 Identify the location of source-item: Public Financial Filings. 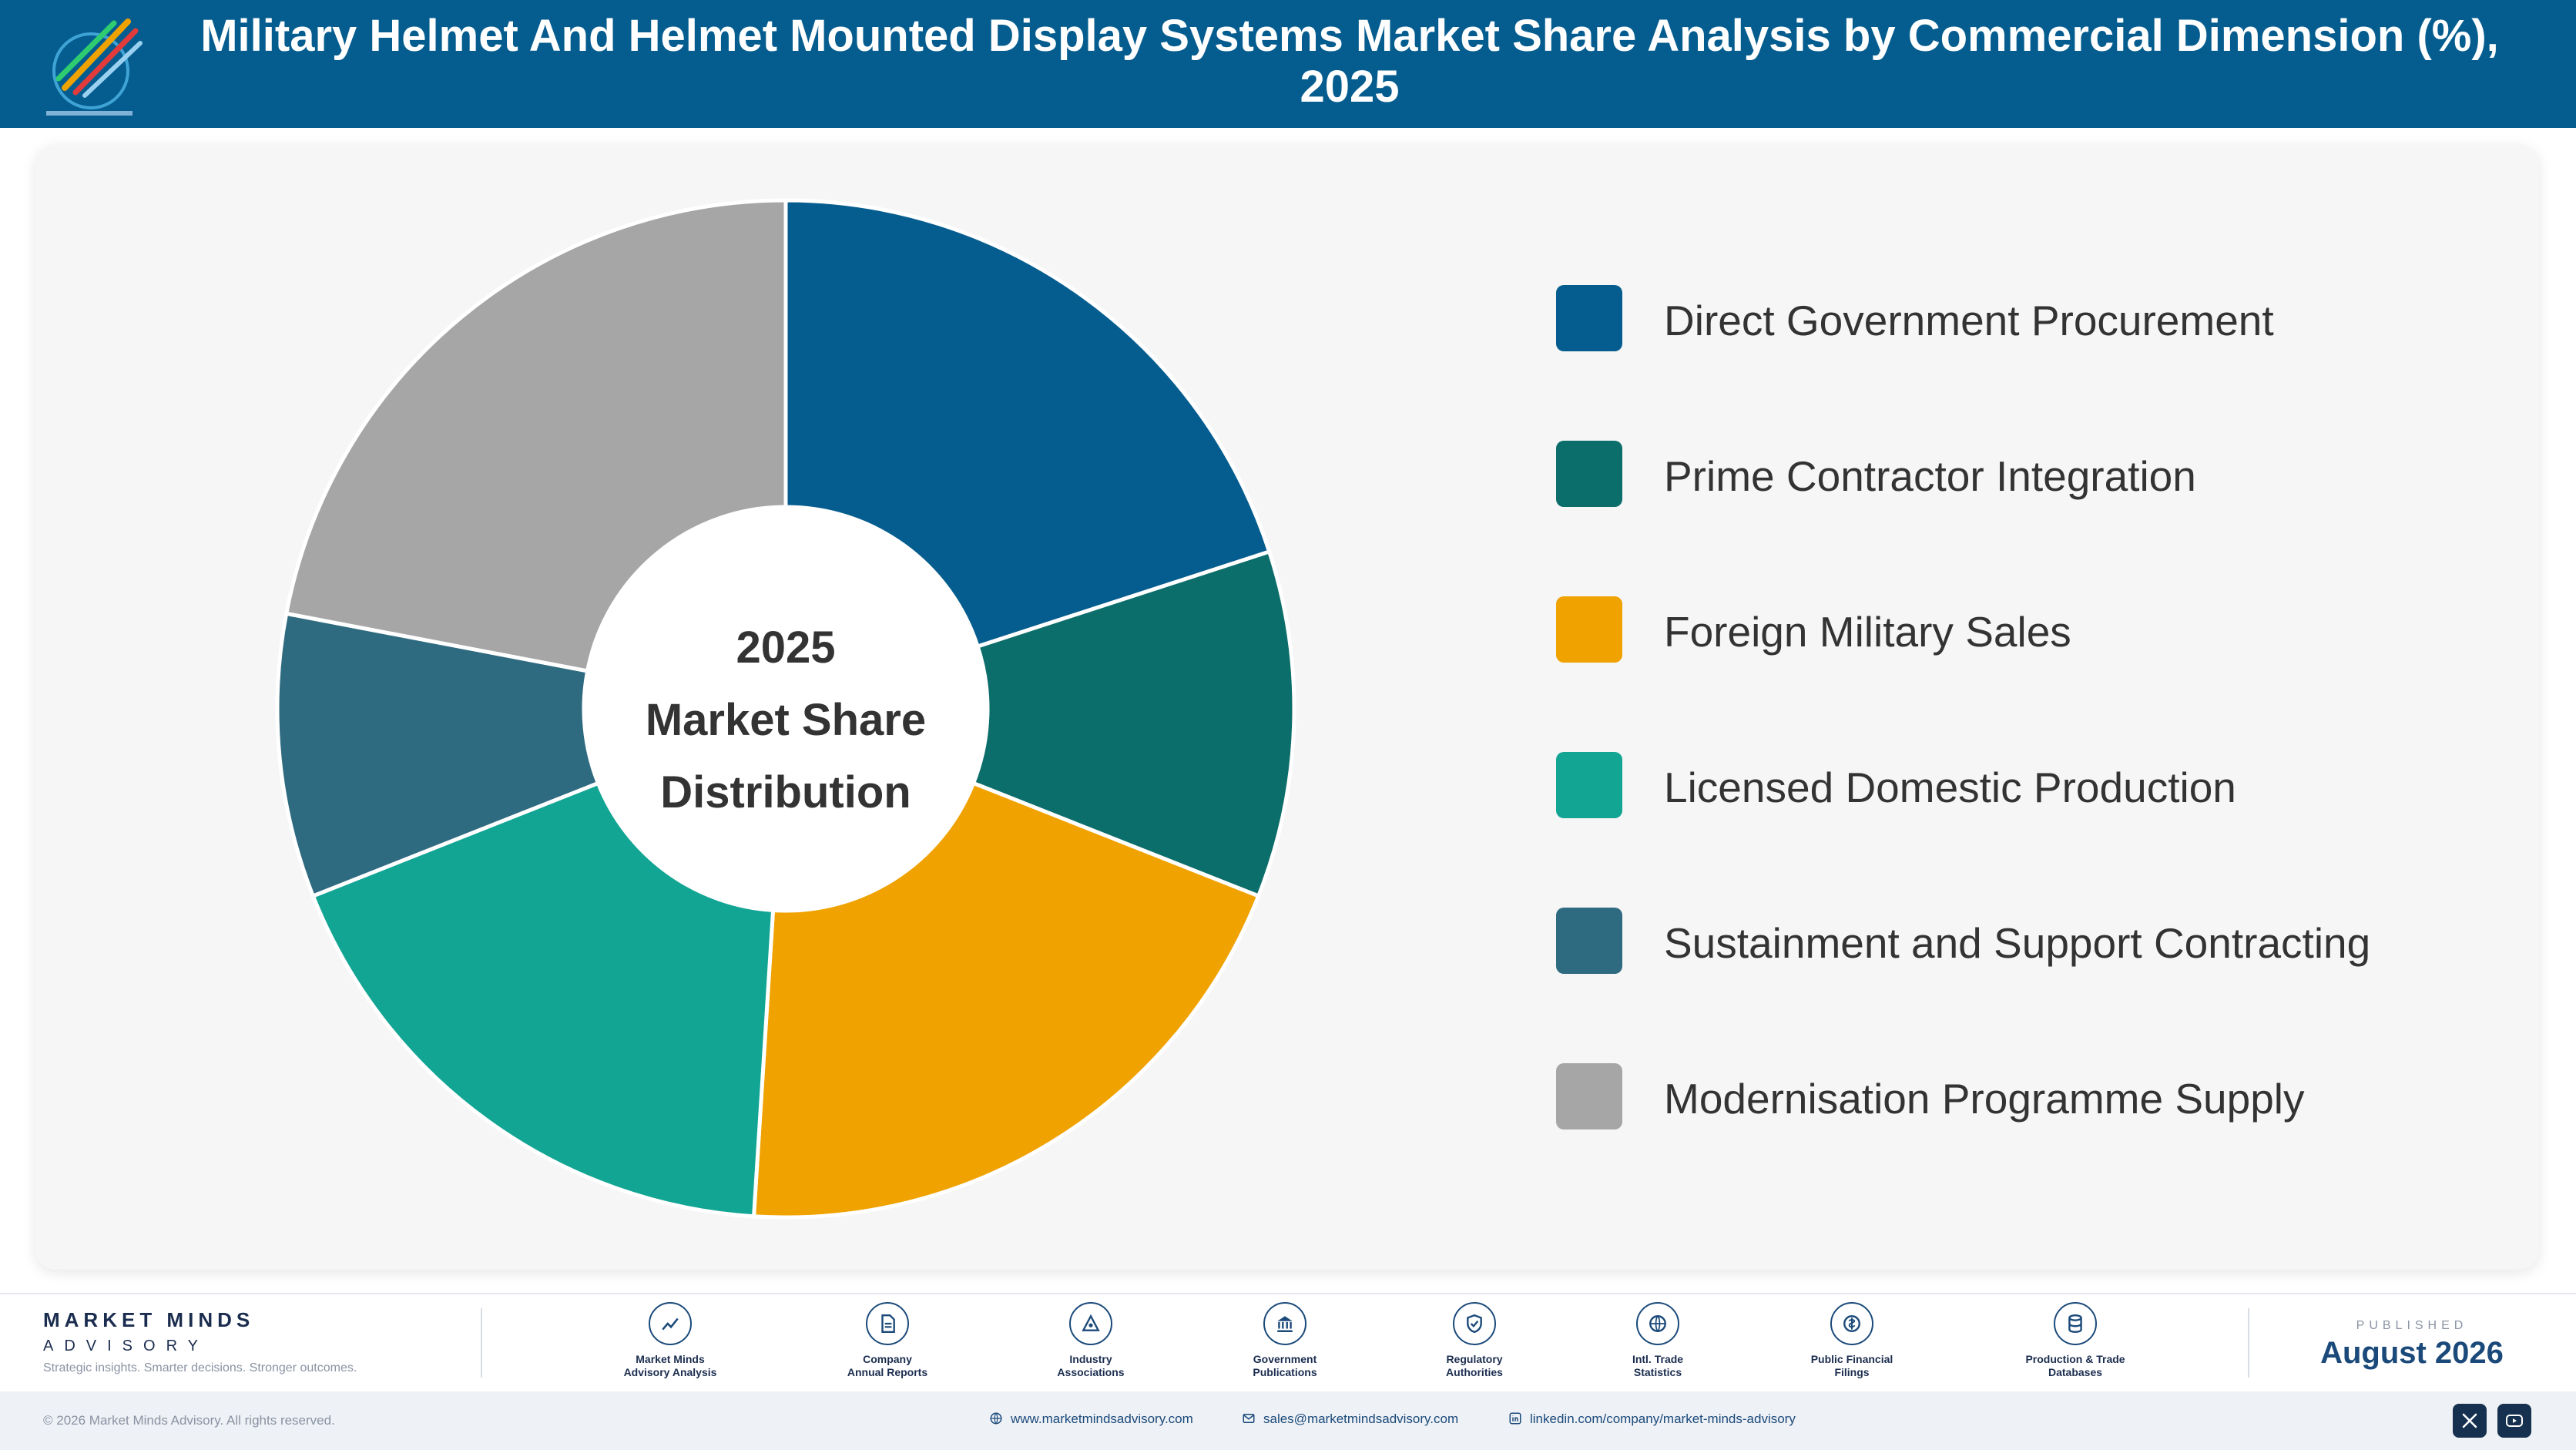
(1852, 1344).